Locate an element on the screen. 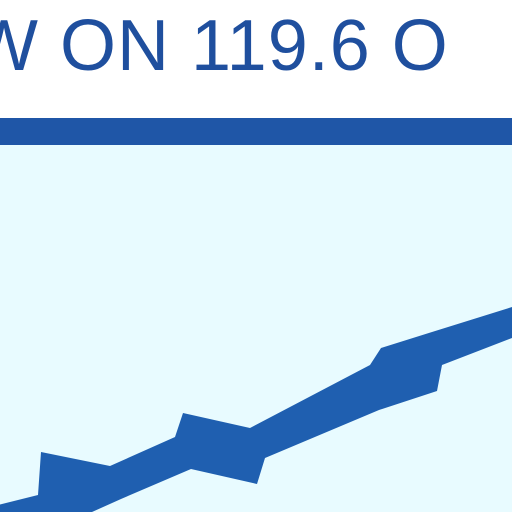 Image resolution: width=512 pixels, height=512 pixels. header-rule is located at coordinates (256, 131).